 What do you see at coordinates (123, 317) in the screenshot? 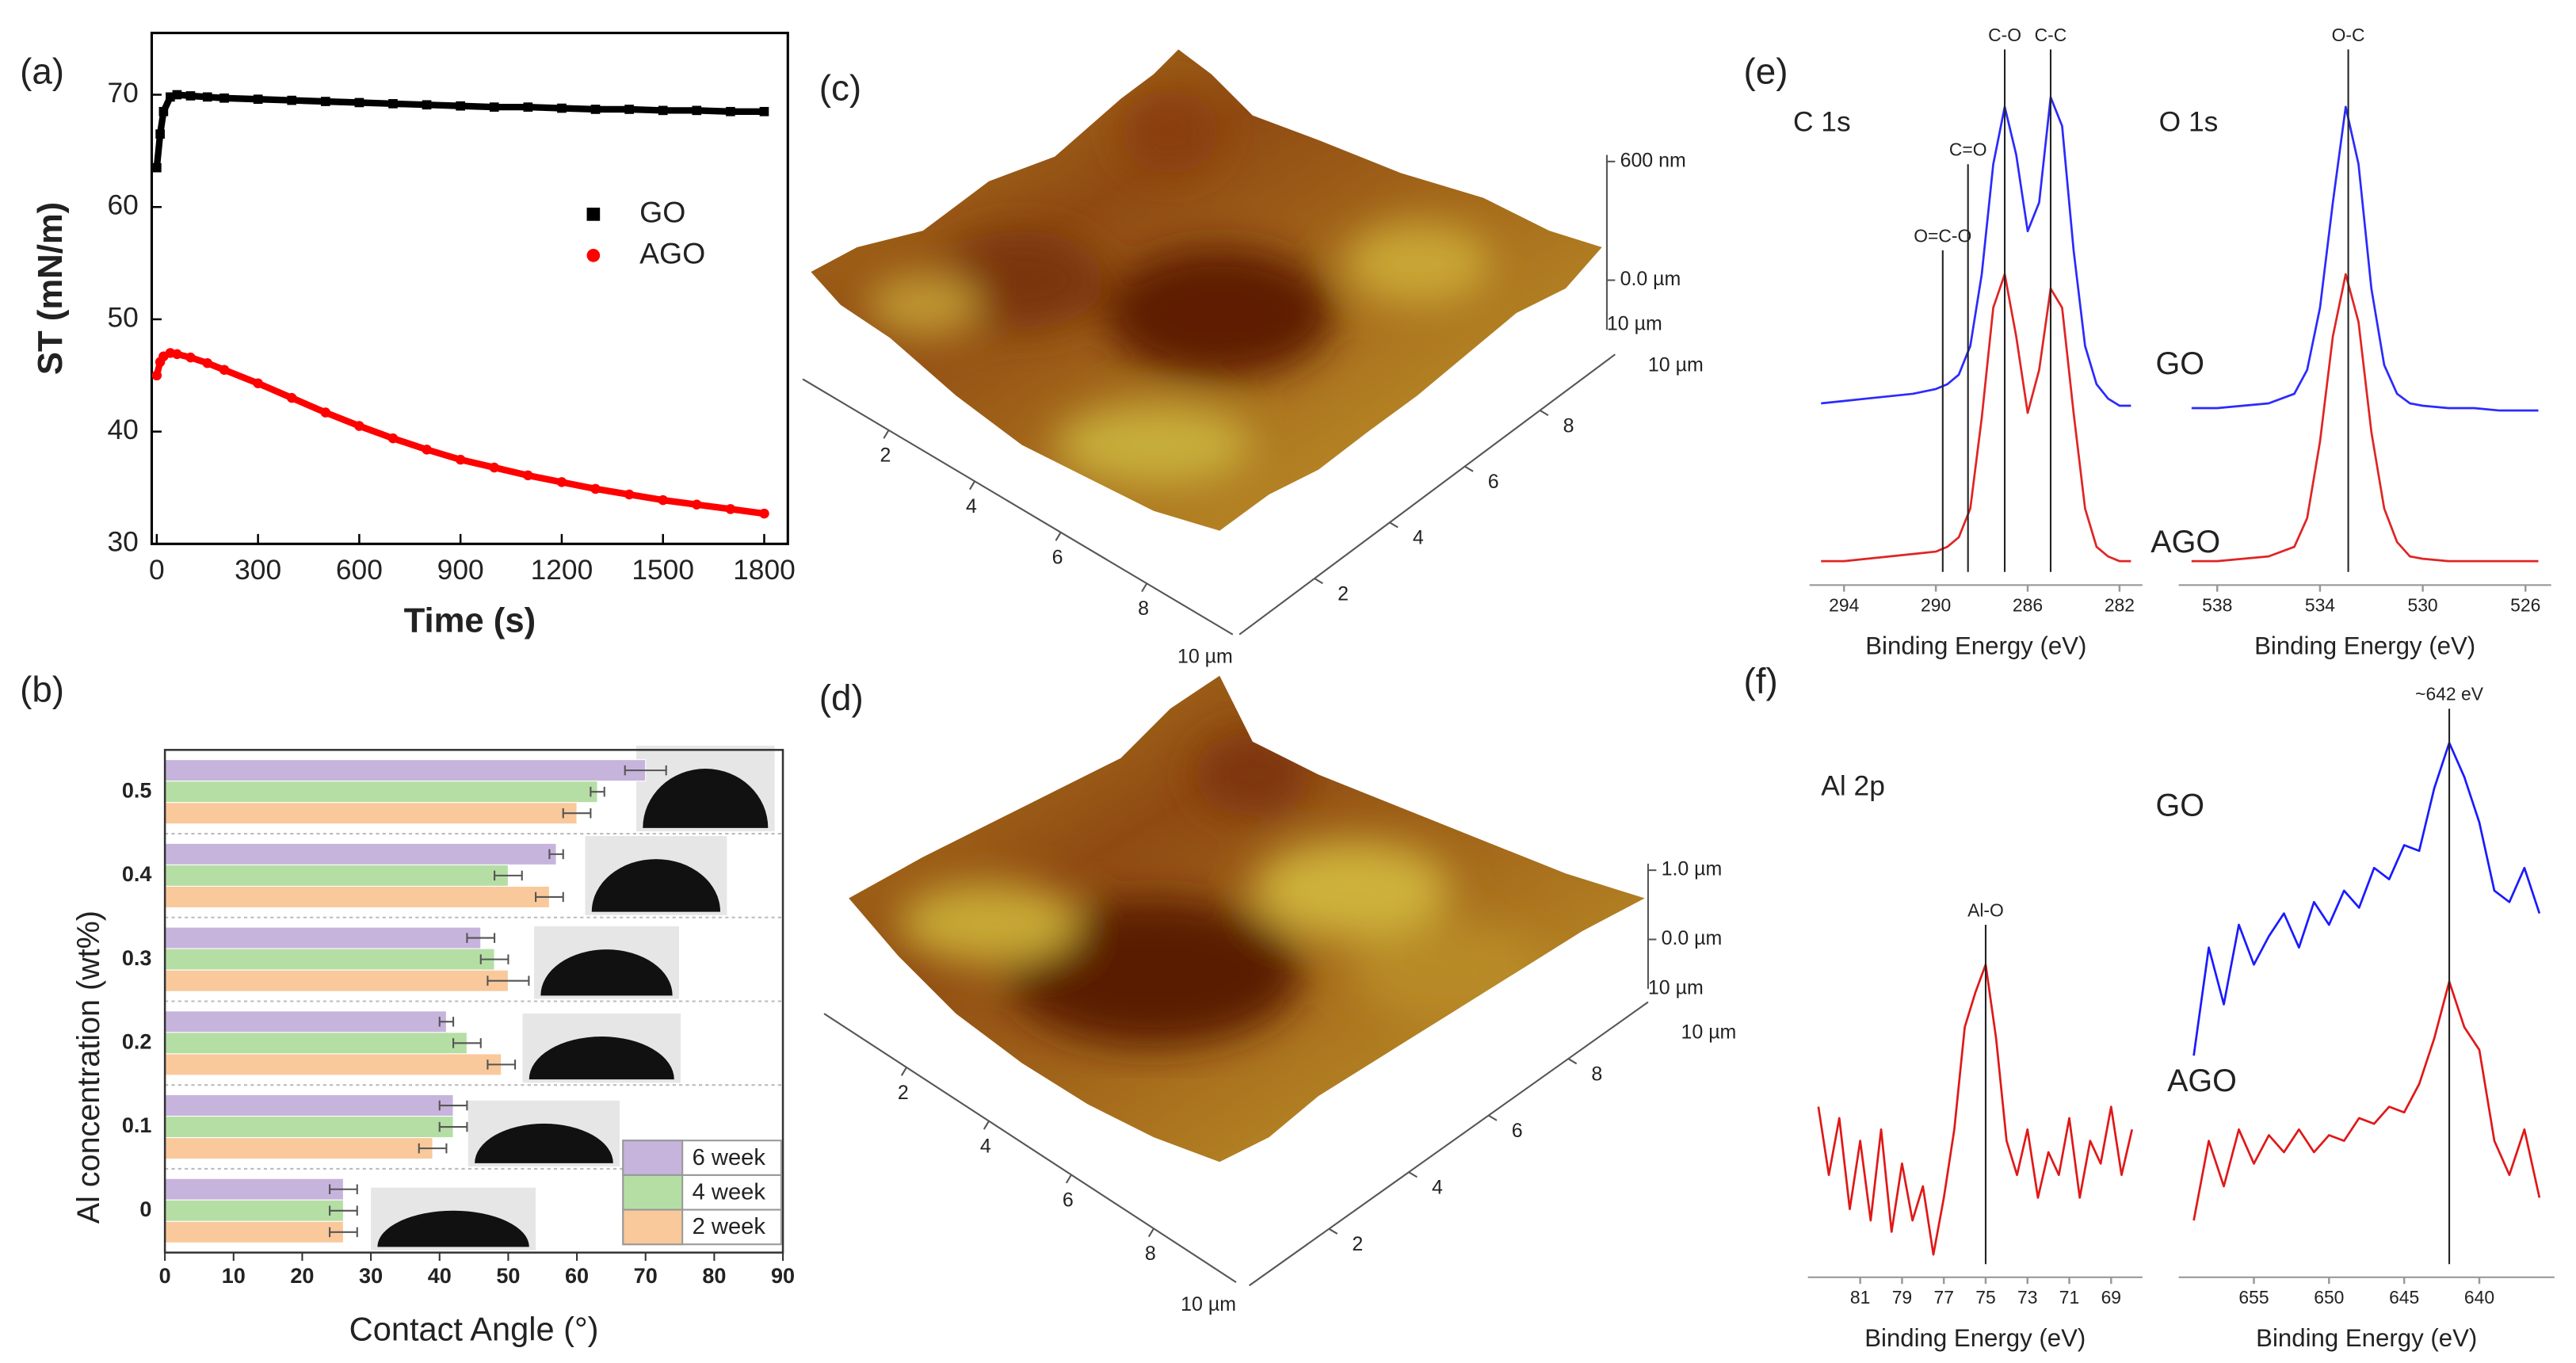
I see `y-tick-label: 50` at bounding box center [123, 317].